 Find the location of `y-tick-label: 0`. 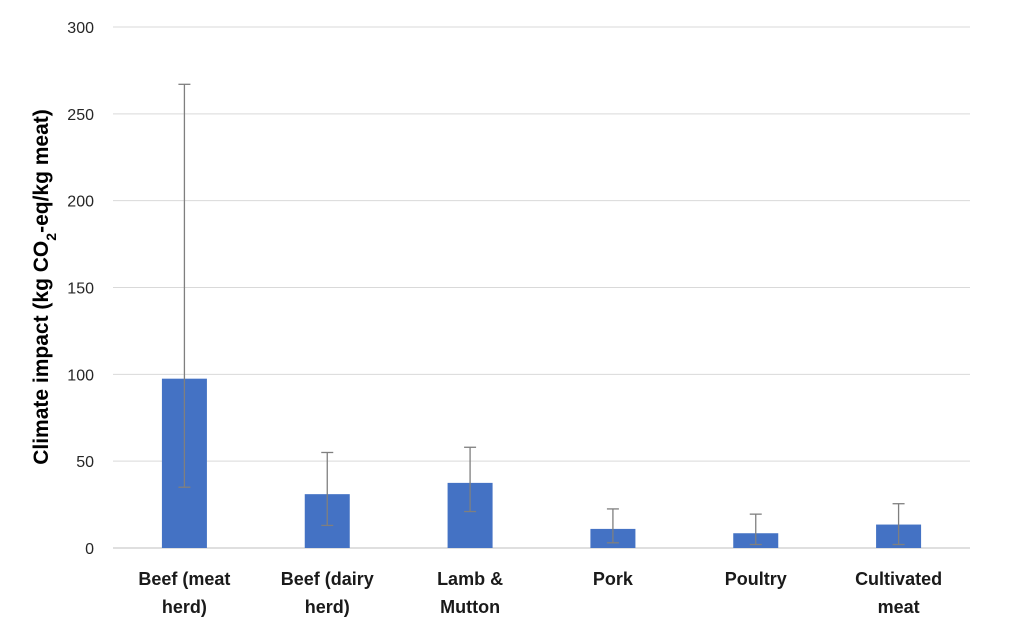

y-tick-label: 0 is located at coordinates (89, 549).